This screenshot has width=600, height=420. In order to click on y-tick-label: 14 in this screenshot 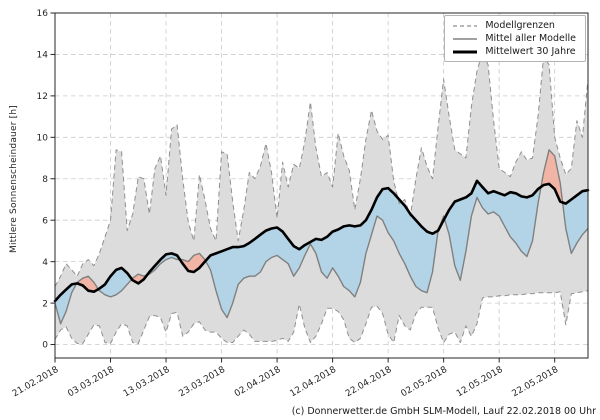, I will do `click(43, 56)`.